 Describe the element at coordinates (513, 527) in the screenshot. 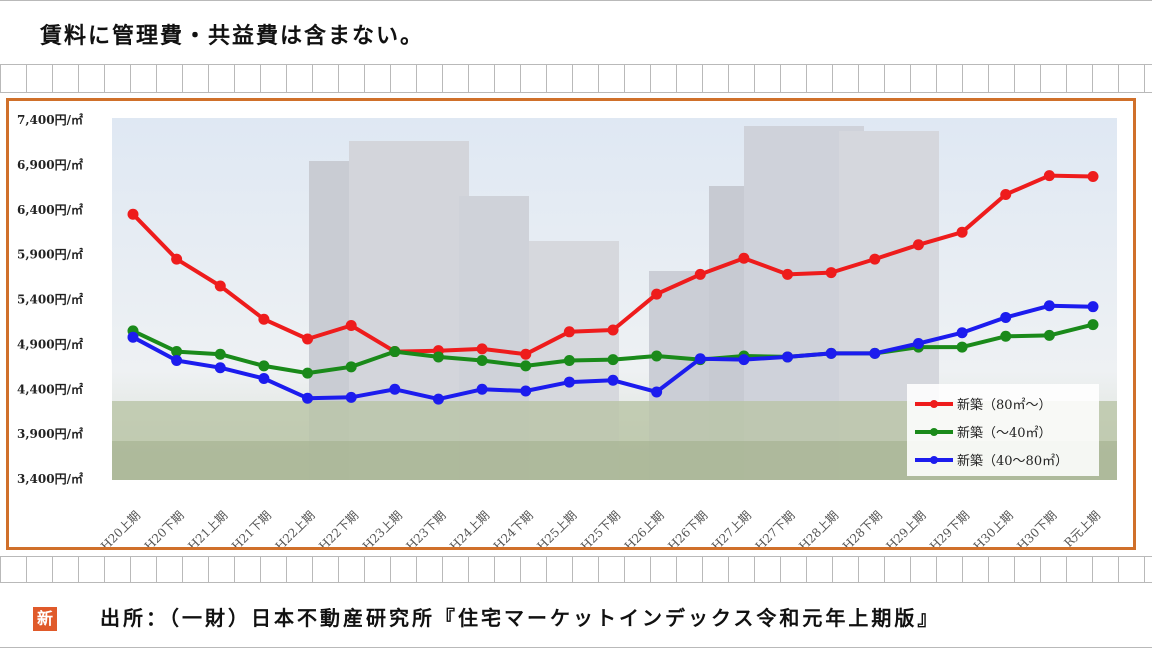

I see `x-tick-label: H24下期` at that location.